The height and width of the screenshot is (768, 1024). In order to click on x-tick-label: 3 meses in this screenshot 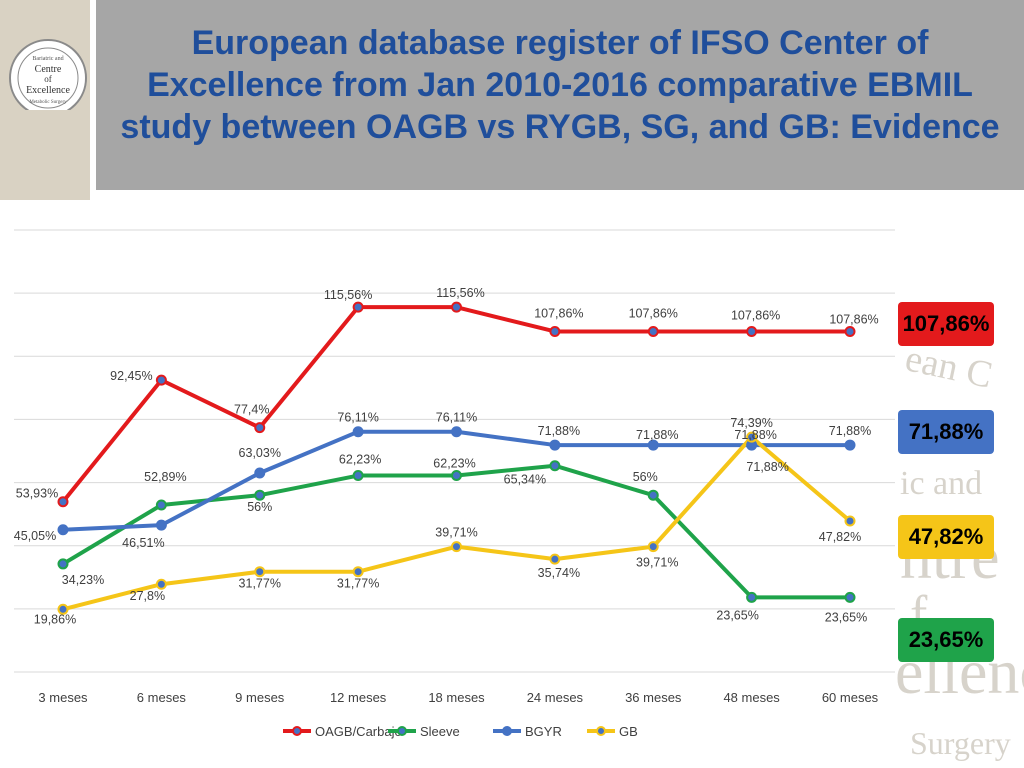, I will do `click(63, 697)`.